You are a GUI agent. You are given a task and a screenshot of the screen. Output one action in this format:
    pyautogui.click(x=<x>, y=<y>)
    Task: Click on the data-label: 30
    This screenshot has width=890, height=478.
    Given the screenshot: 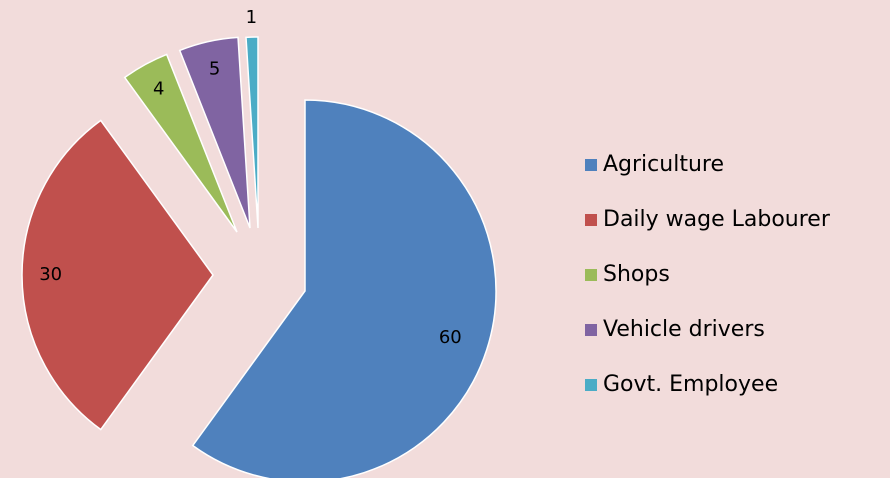 What is the action you would take?
    pyautogui.click(x=50, y=274)
    